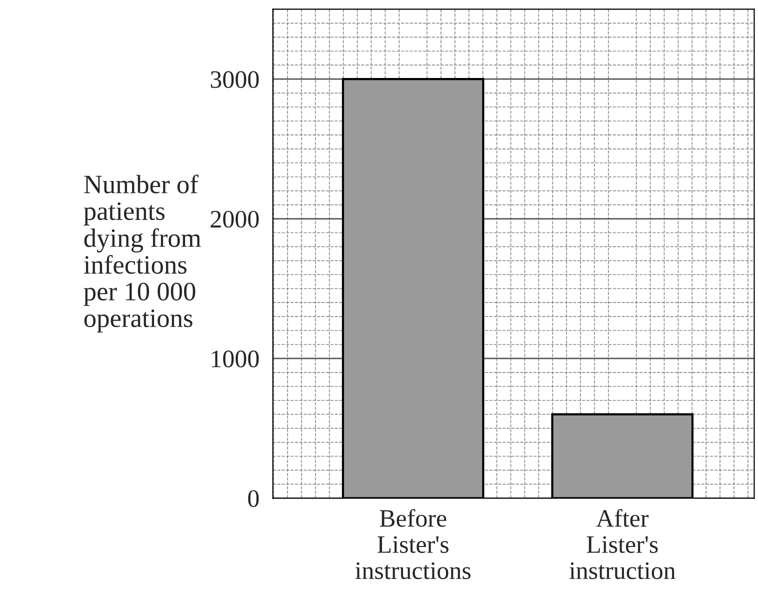 The image size is (758, 615). What do you see at coordinates (234, 79) in the screenshot?
I see `y-tick-label: 3000` at bounding box center [234, 79].